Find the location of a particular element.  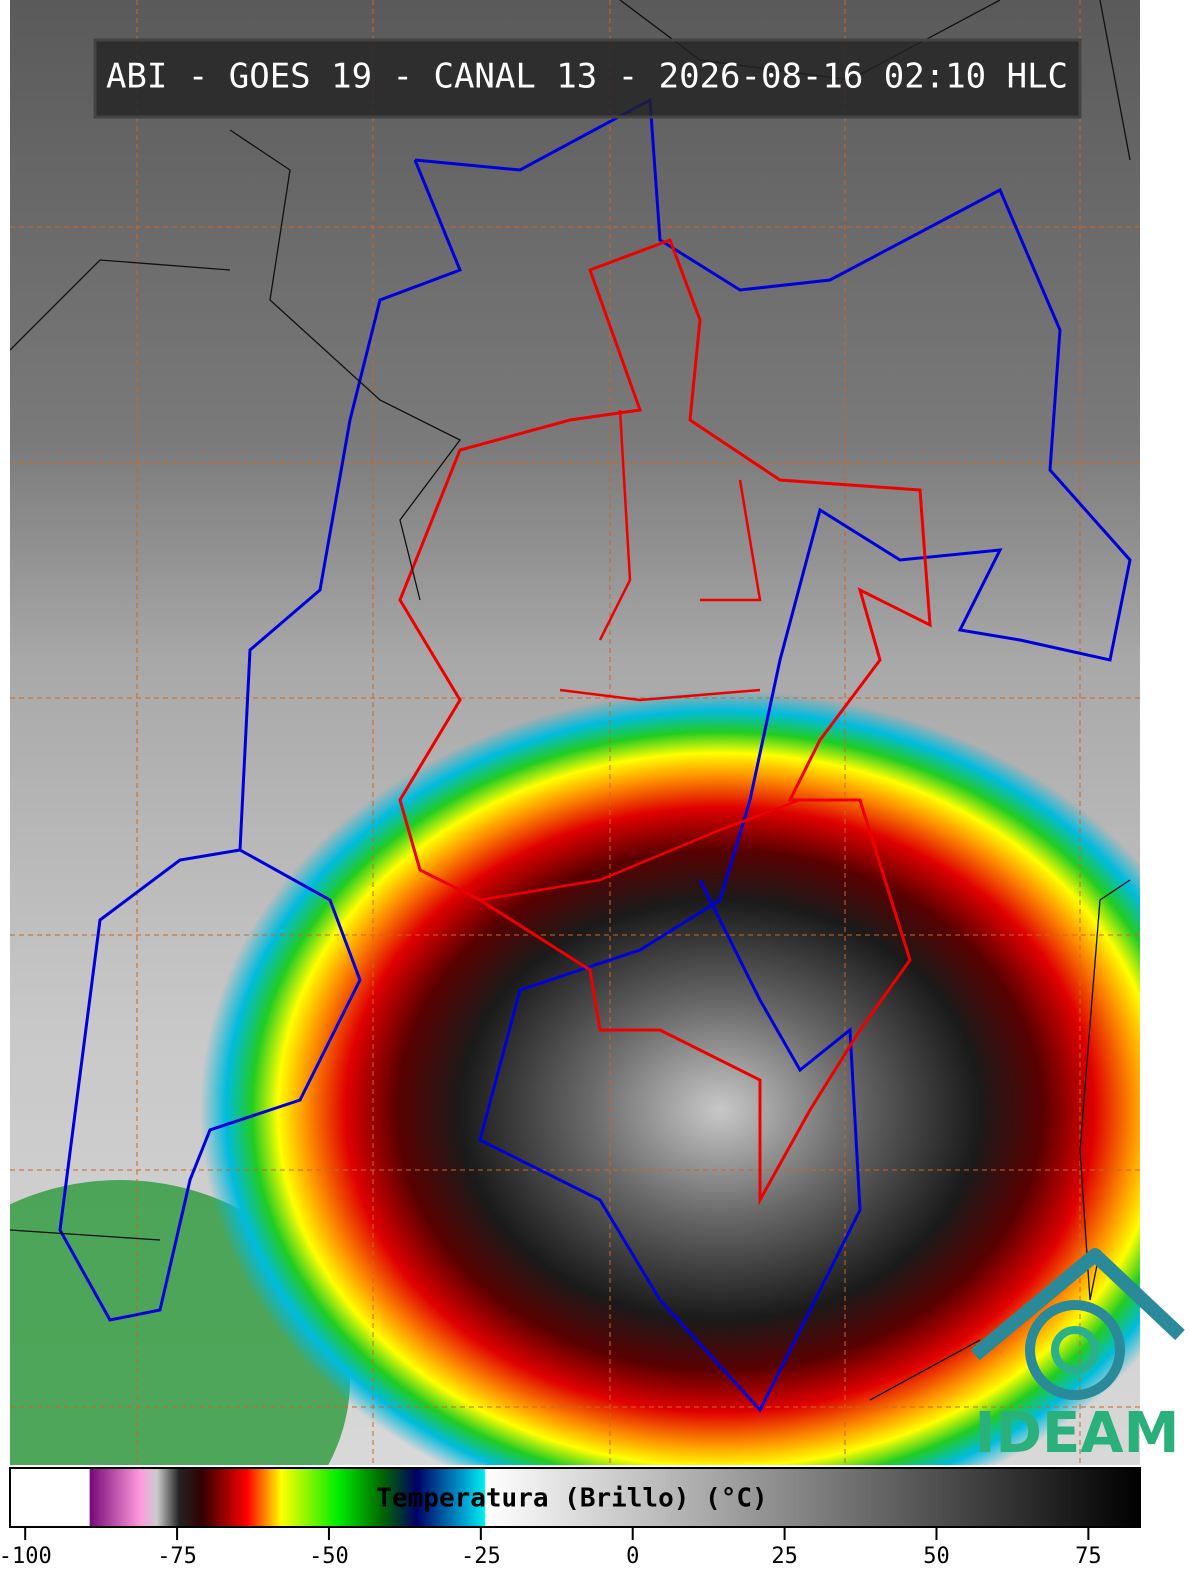

tick-label: 75 is located at coordinates (1088, 1556).